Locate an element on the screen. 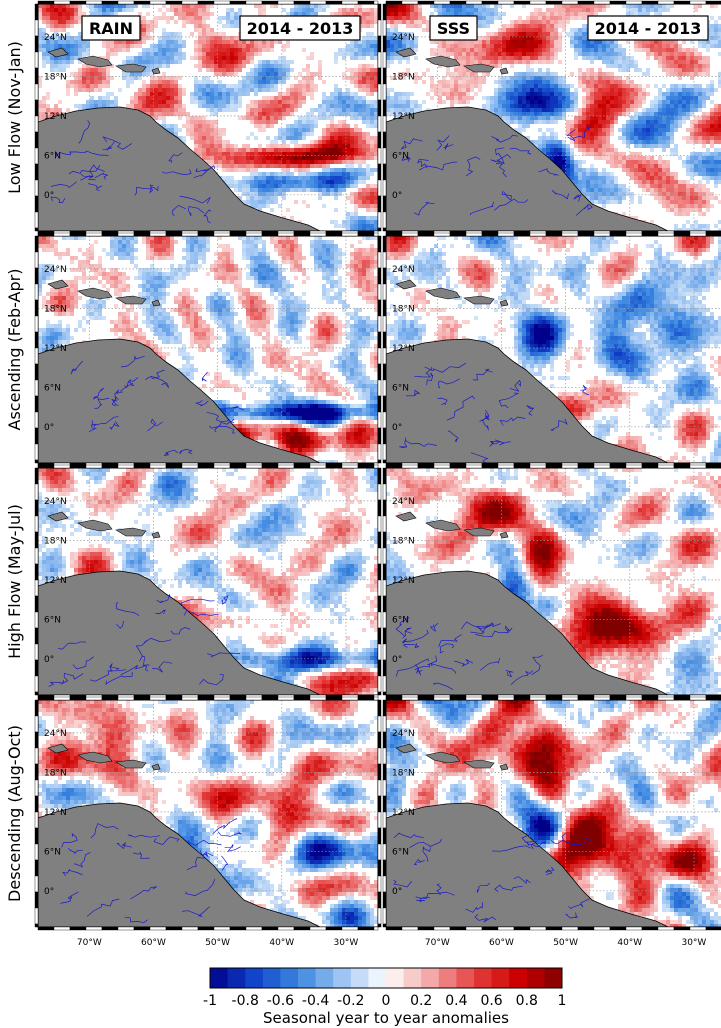  svg-text: 2014 - 2013 is located at coordinates (300, 28).